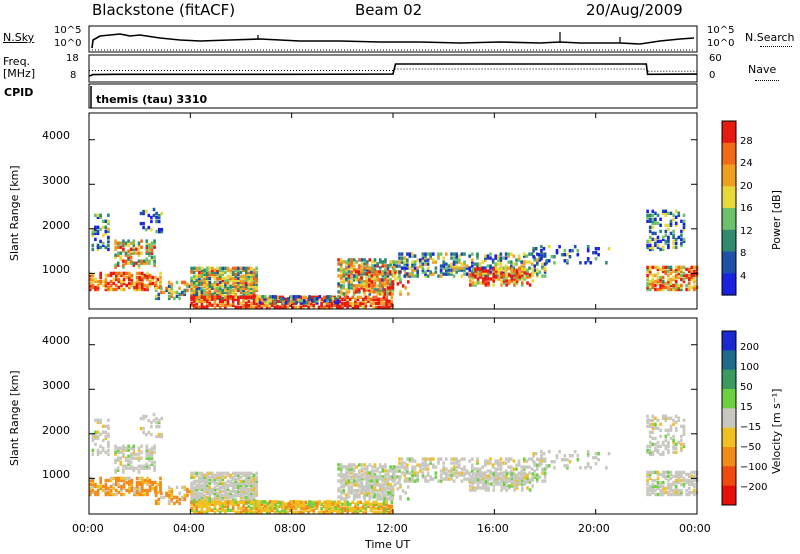 This screenshot has height=554, width=800. I want to click on velocity-heatmap-cells, so click(394, 463).